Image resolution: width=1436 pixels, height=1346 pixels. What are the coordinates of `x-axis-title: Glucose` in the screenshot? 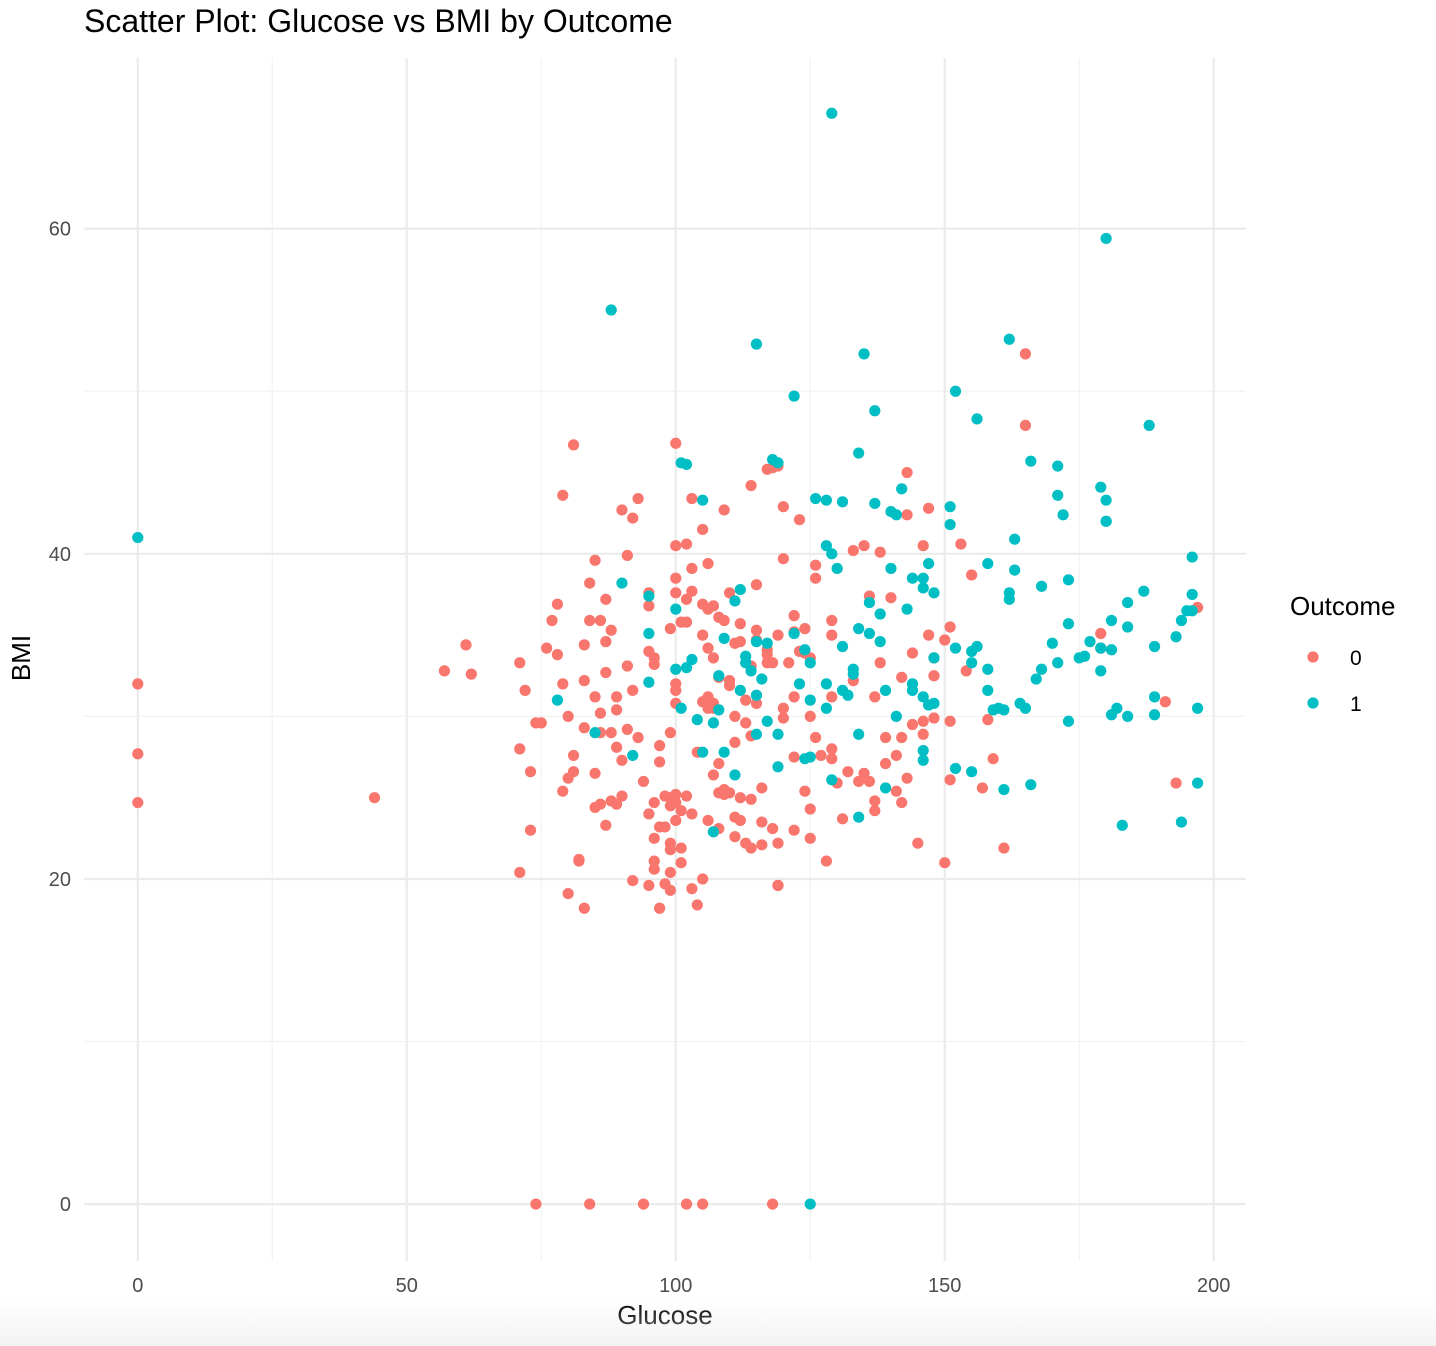 It's located at (664, 1315).